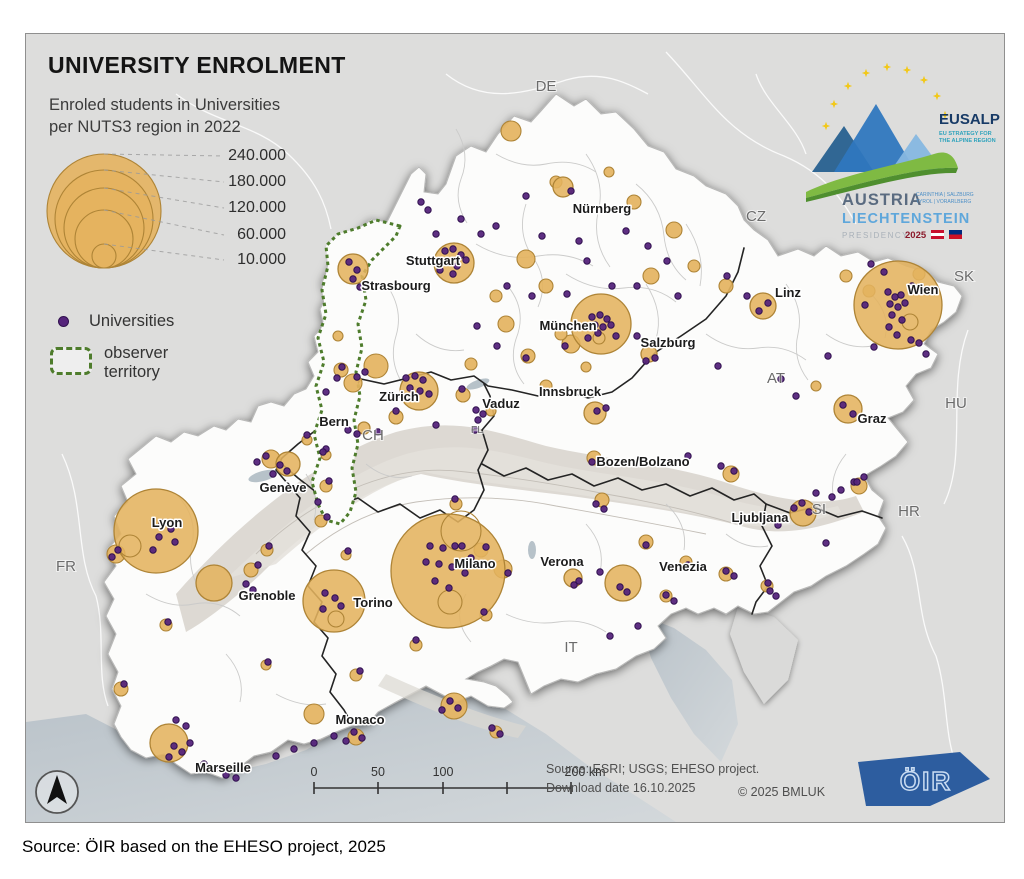 The height and width of the screenshot is (879, 1024). I want to click on legend-size-label: 120.000, so click(257, 207).